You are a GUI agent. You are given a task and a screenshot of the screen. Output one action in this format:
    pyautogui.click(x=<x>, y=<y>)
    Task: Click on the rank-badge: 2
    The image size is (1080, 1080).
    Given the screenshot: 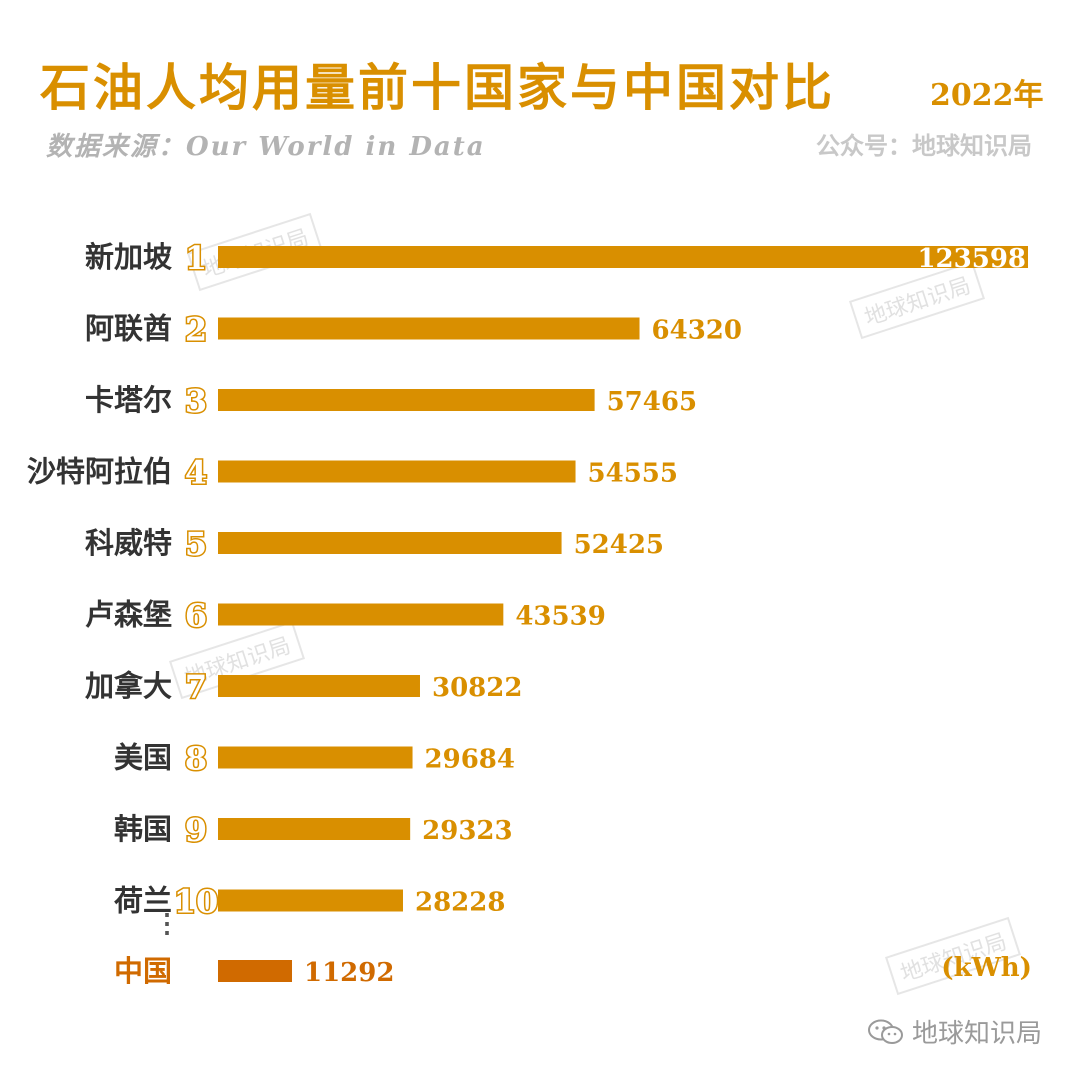 What is the action you would take?
    pyautogui.click(x=196, y=330)
    